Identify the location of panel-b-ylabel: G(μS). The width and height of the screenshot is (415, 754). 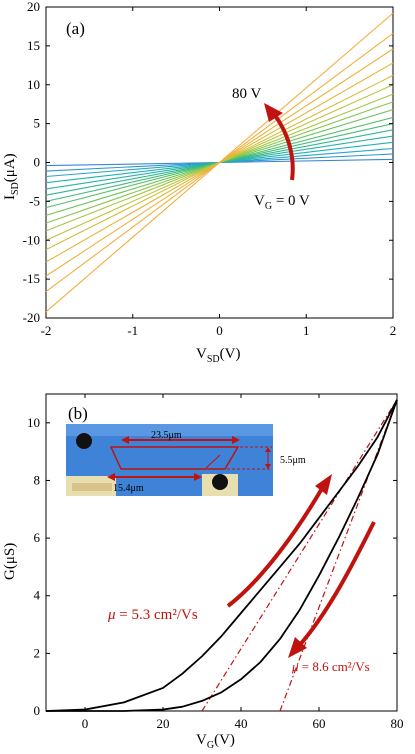
(10, 561).